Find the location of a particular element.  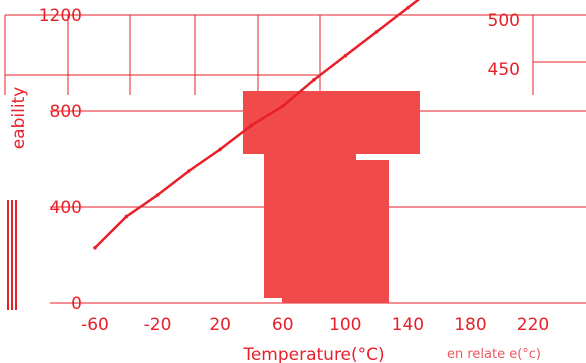

x-tick-label: -20 is located at coordinates (158, 325).